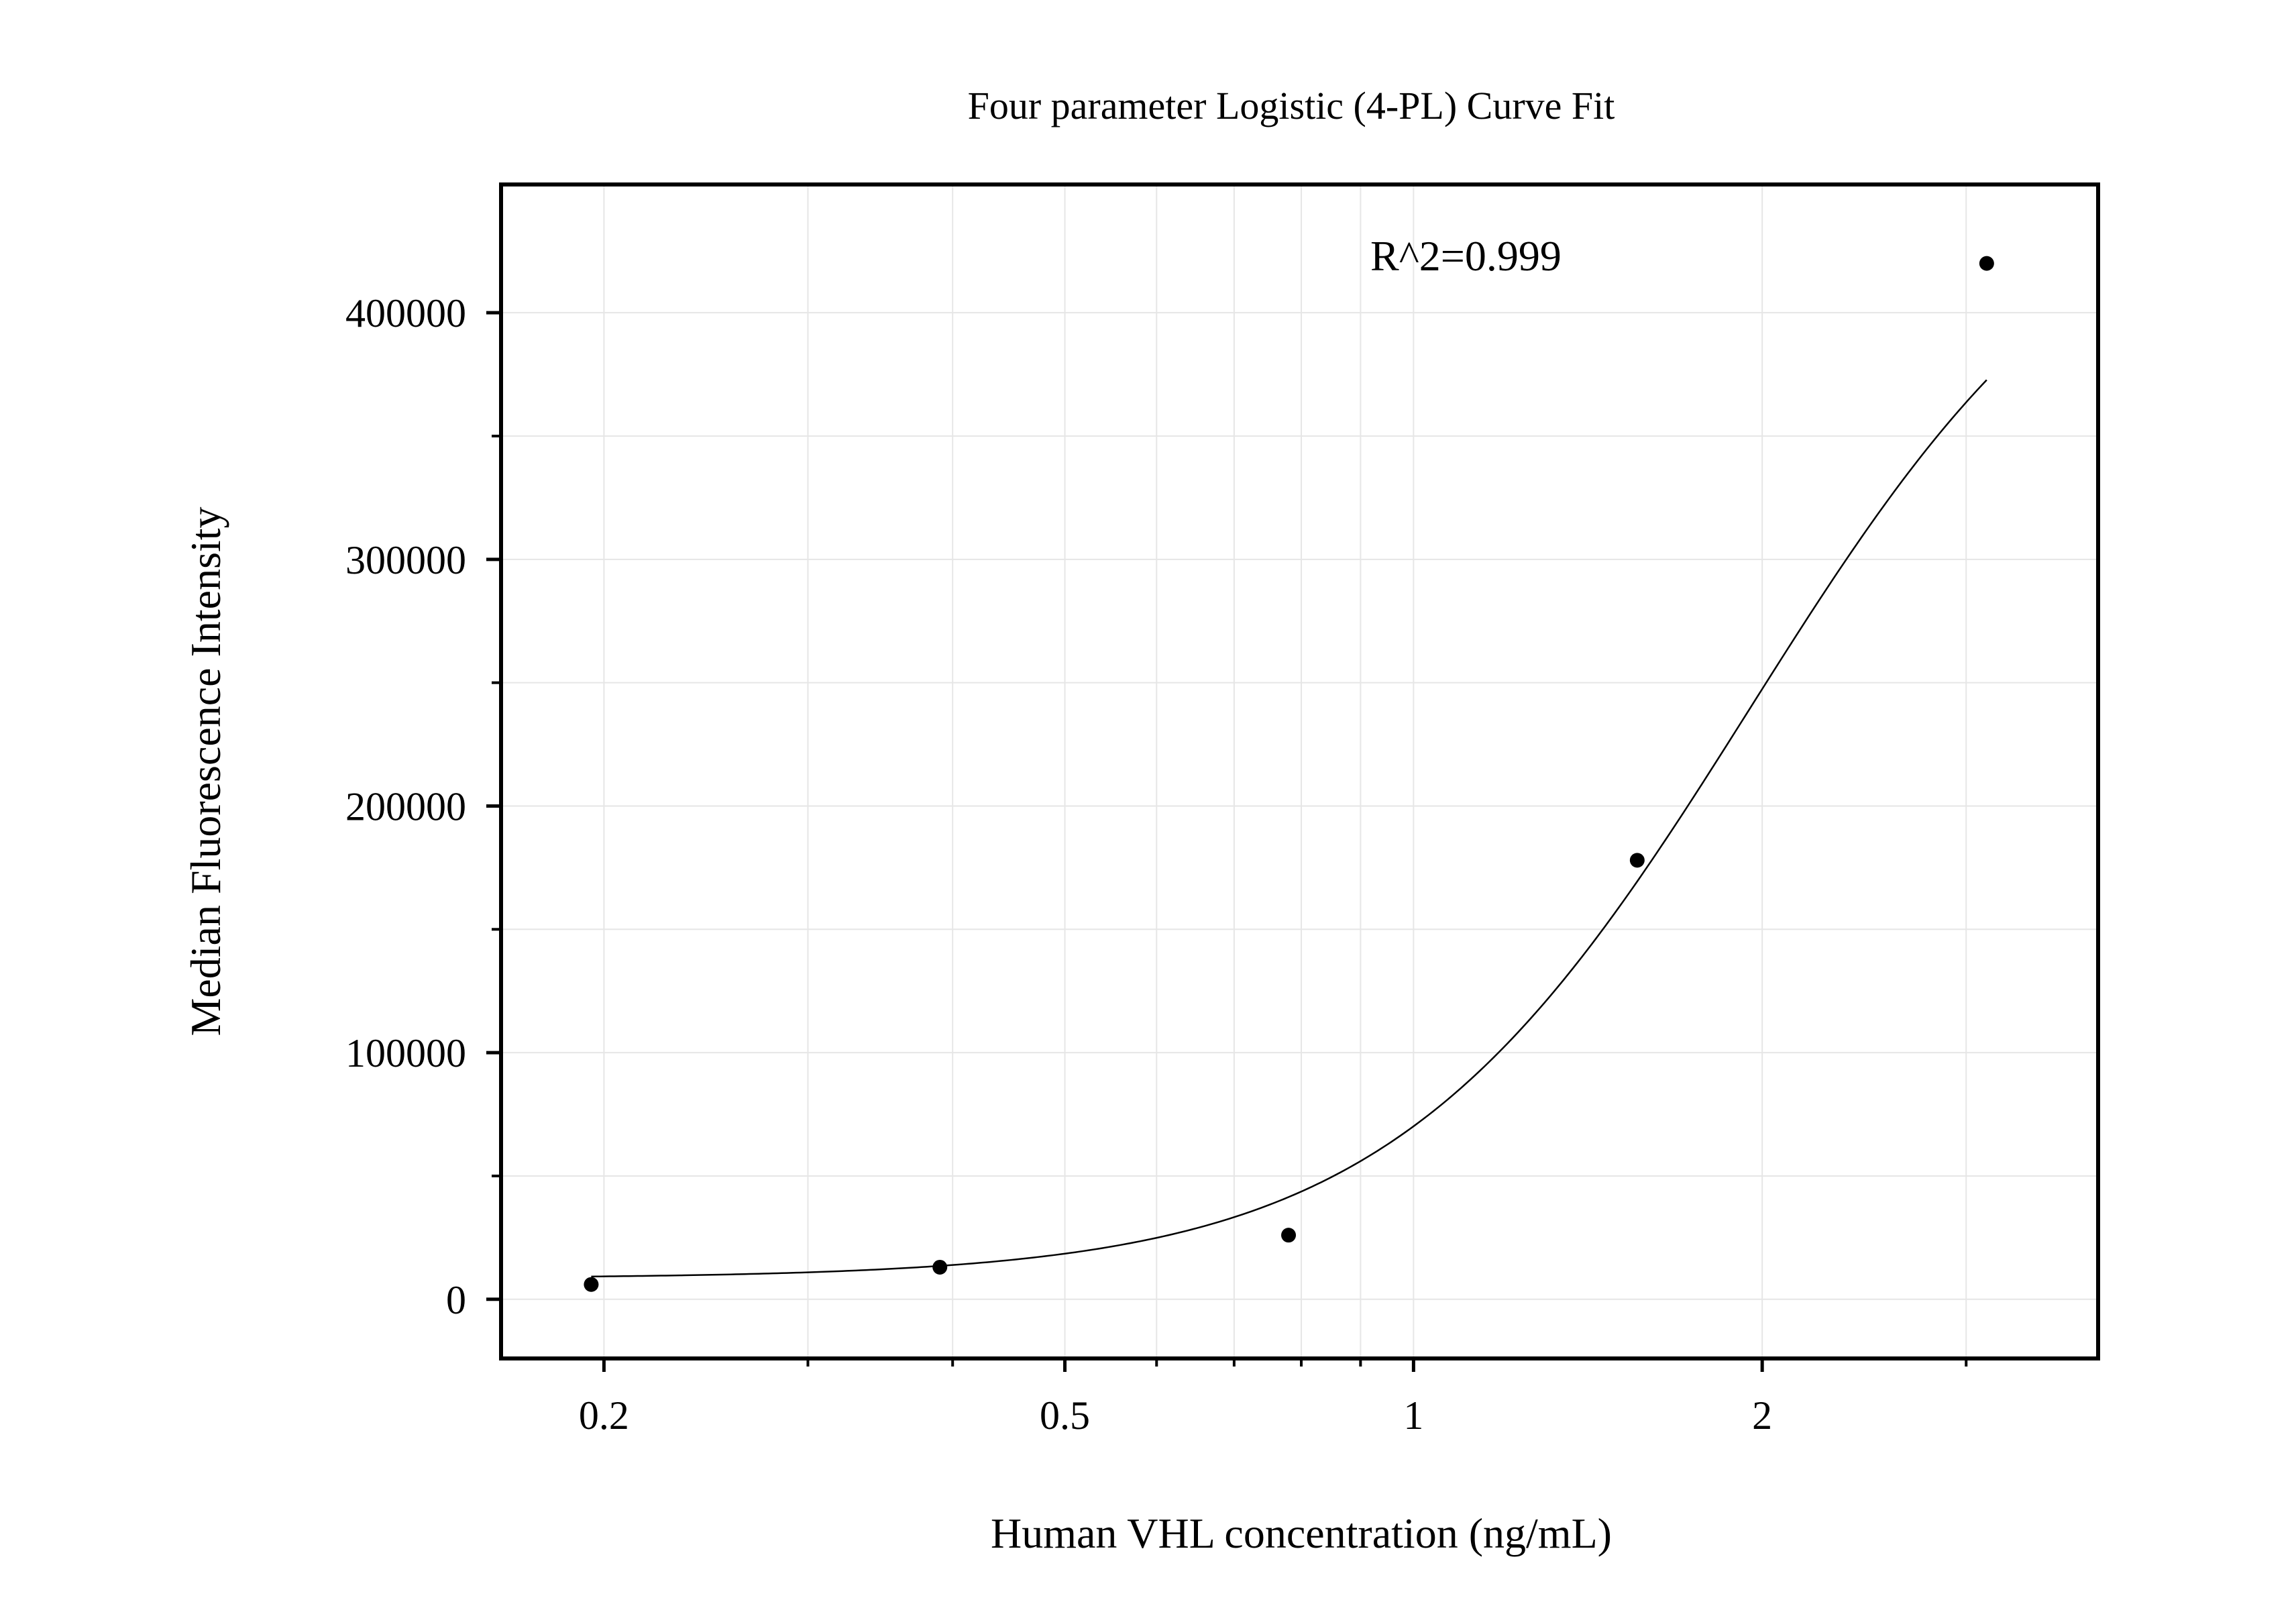 The width and height of the screenshot is (2296, 1604). I want to click on r-squared-annotation: R^2=0.999, so click(1466, 256).